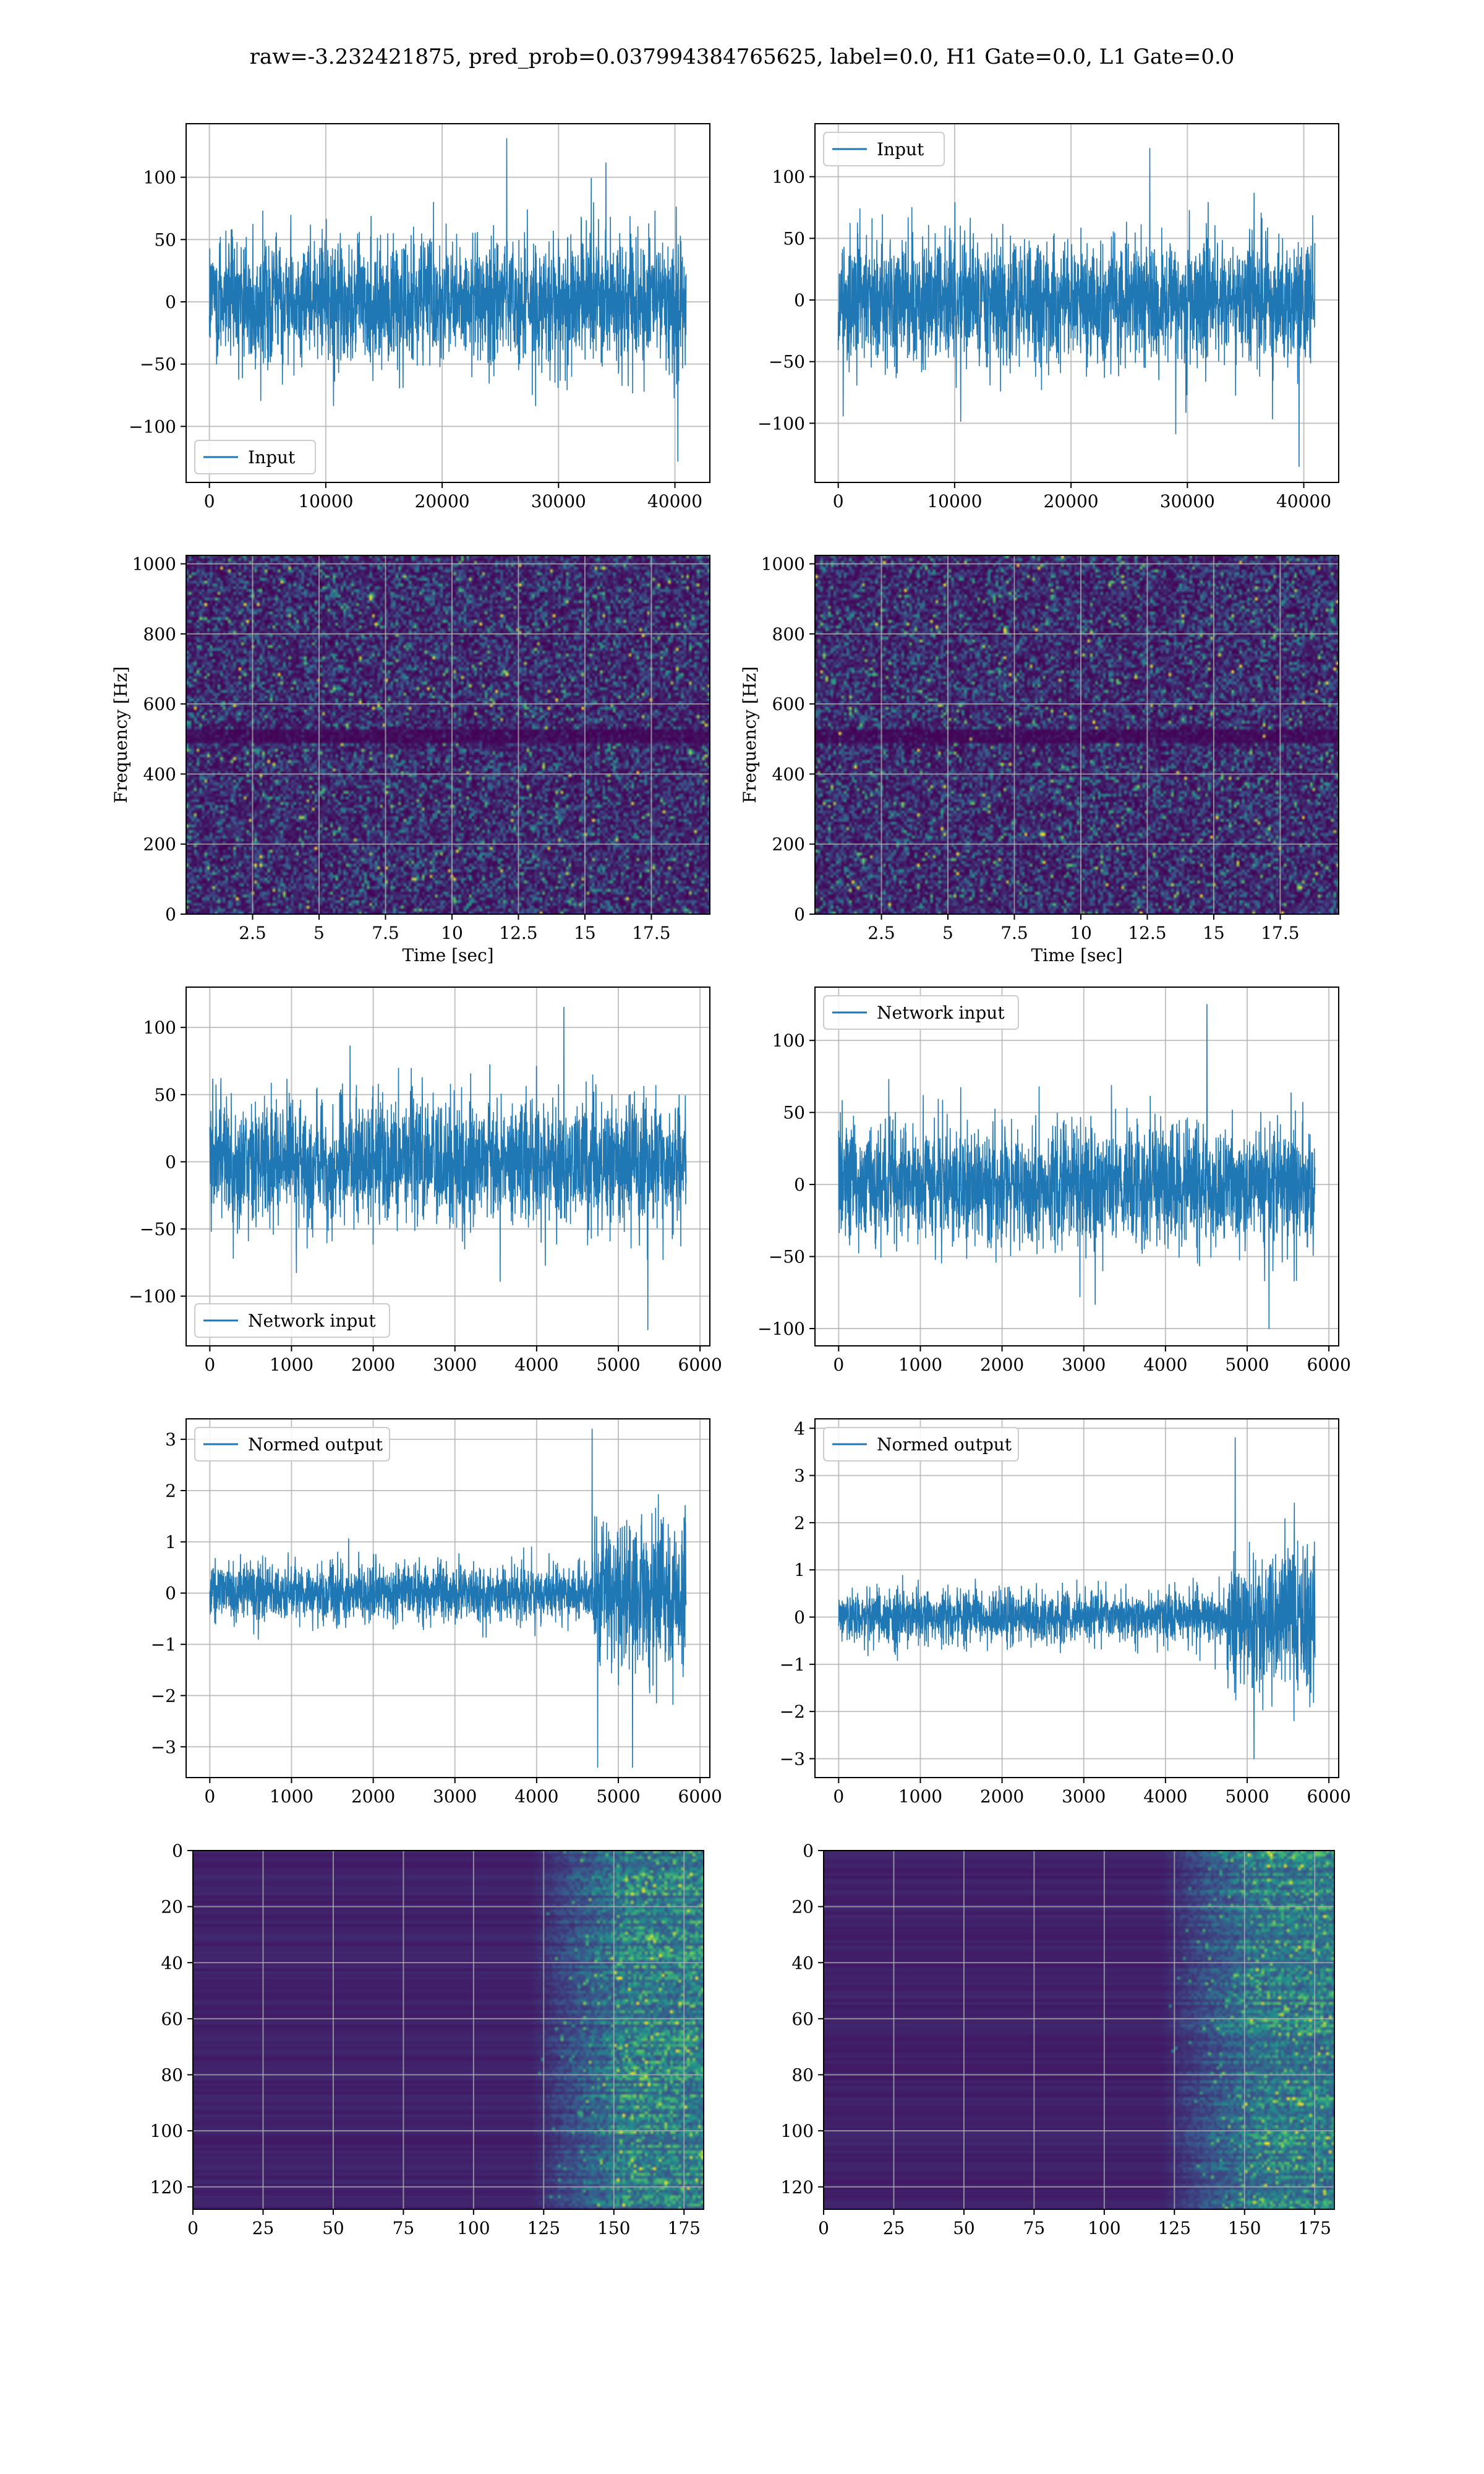  Describe the element at coordinates (799, 1523) in the screenshot. I see `y-tick-label: 2` at that location.